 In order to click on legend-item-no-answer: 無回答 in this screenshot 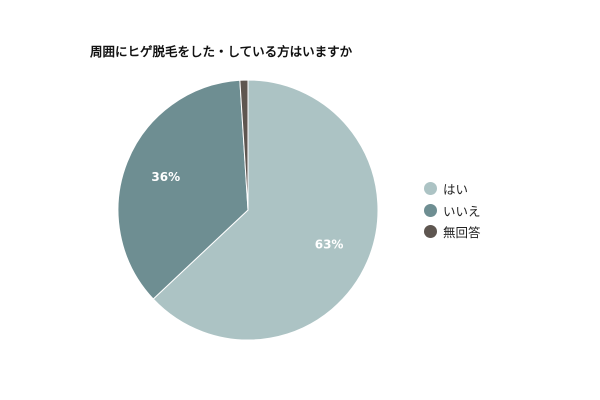, I will do `click(452, 232)`.